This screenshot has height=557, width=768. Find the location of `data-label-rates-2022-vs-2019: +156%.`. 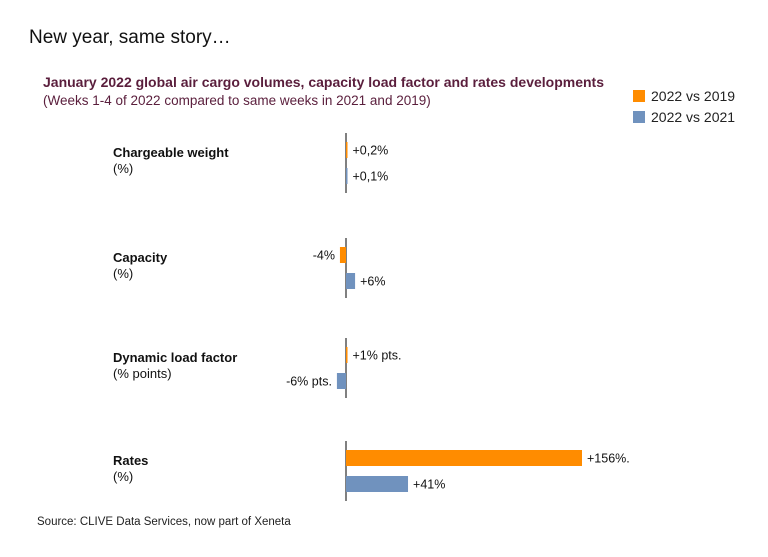

data-label-rates-2022-vs-2019: +156%. is located at coordinates (608, 459).